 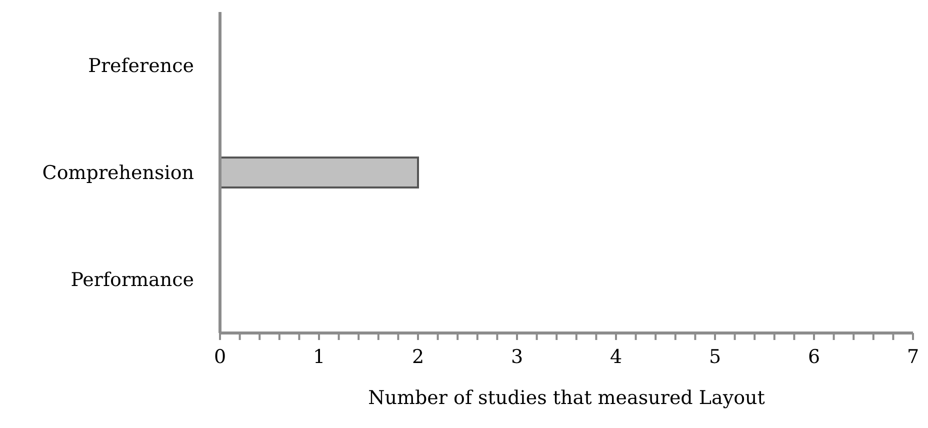 What do you see at coordinates (517, 357) in the screenshot?
I see `x-tick-label: 3` at bounding box center [517, 357].